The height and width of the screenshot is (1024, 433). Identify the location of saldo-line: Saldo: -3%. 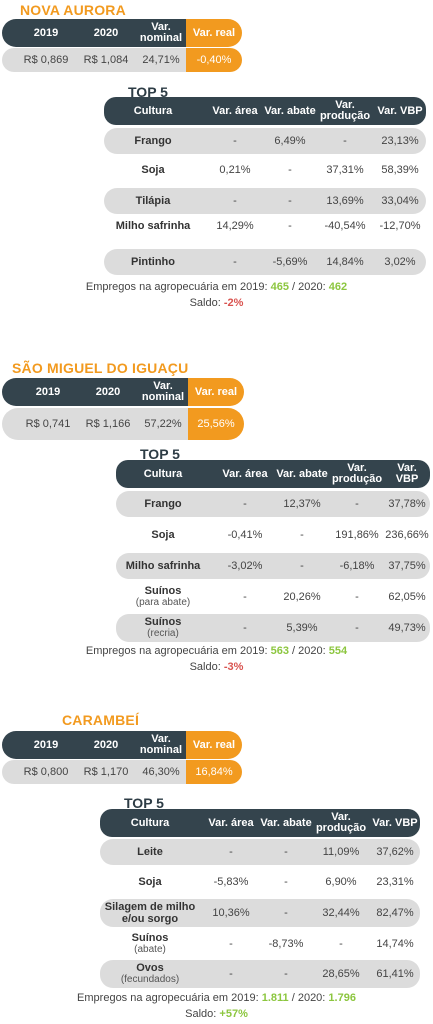
(216, 667).